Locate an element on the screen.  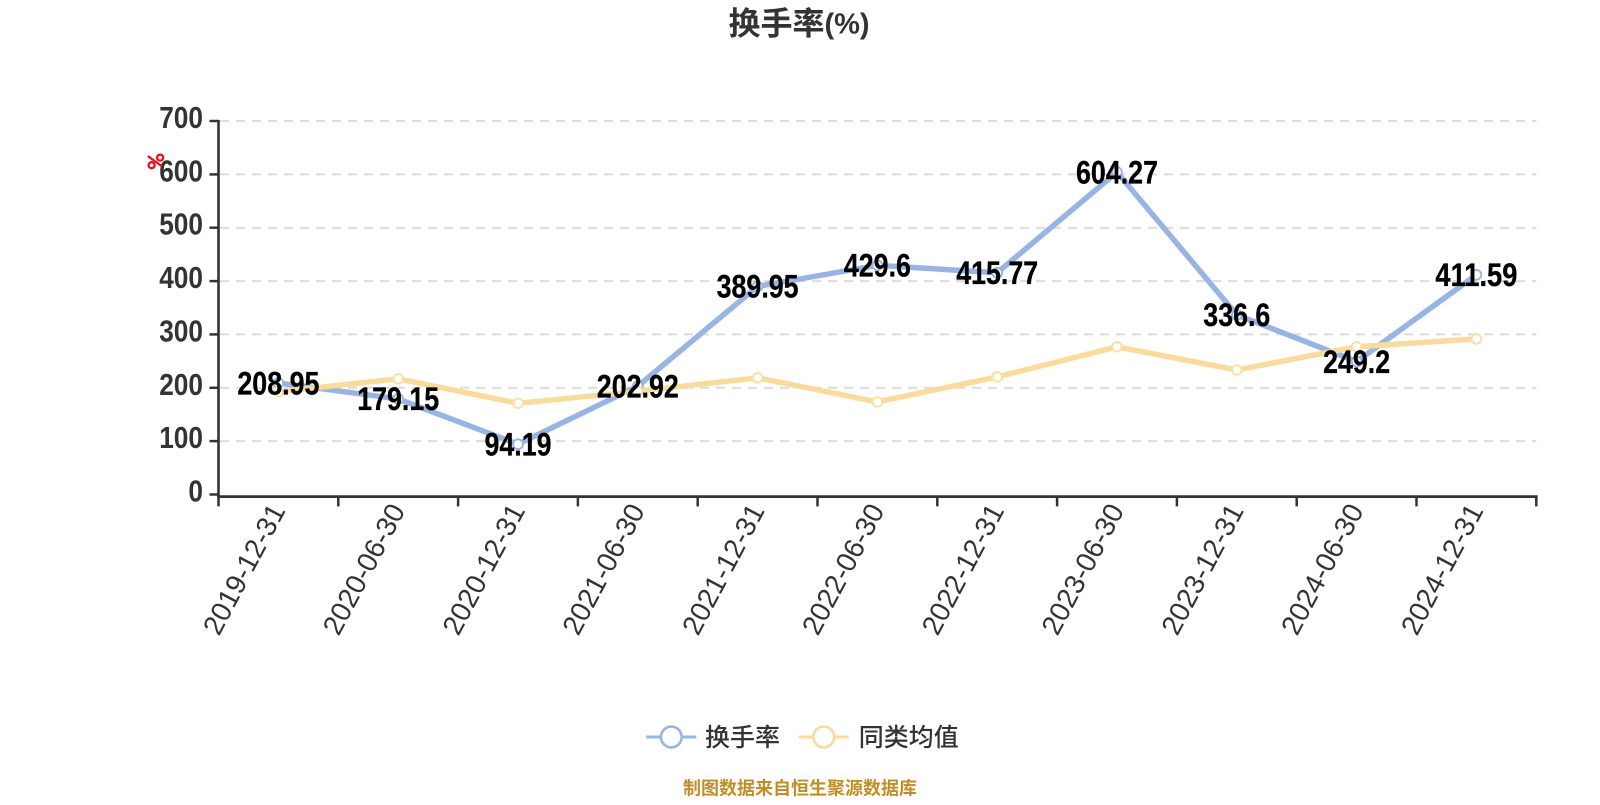
svg-text: 300 is located at coordinates (181, 330).